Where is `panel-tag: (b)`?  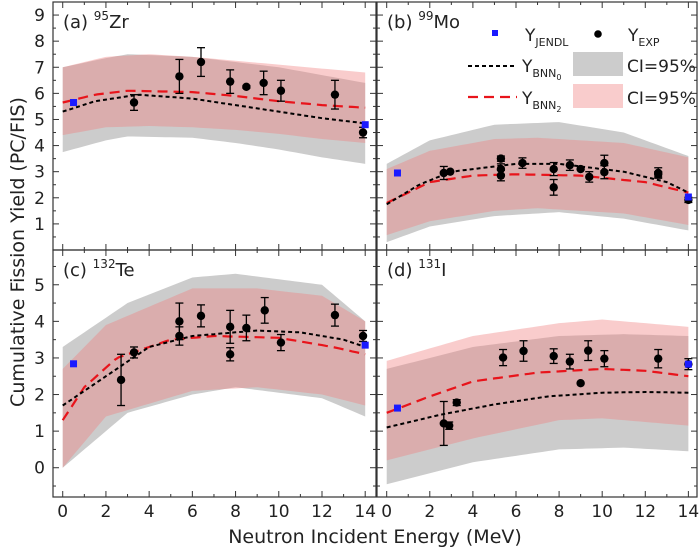 panel-tag: (b) is located at coordinates (402, 22).